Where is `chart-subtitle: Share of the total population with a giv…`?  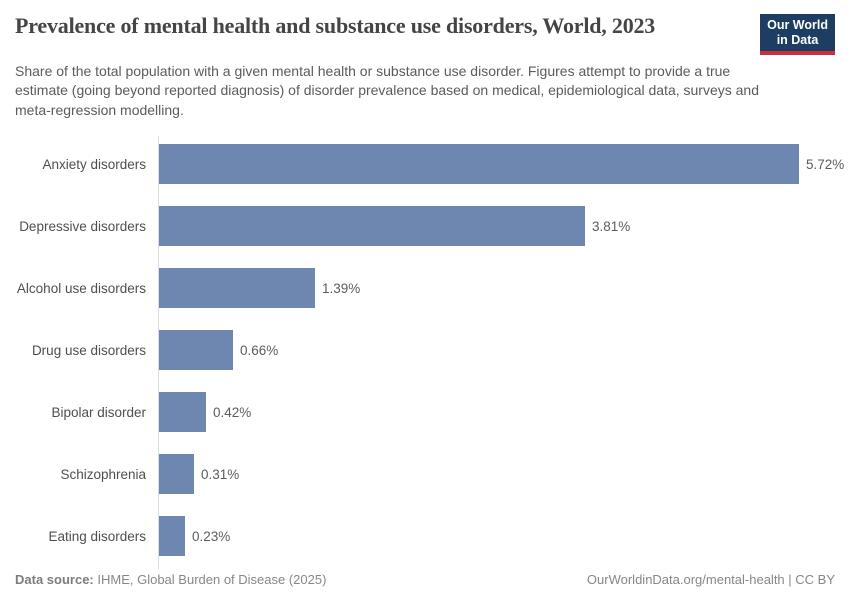 chart-subtitle: Share of the total population with a giv… is located at coordinates (387, 90).